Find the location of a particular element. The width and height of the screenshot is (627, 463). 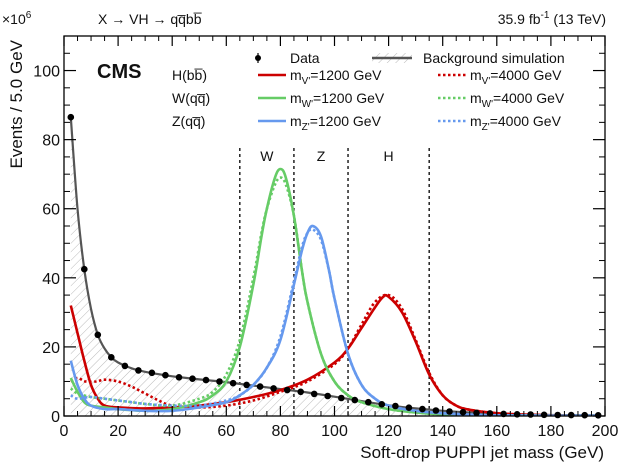

legend-data-label: Data is located at coordinates (305, 58).